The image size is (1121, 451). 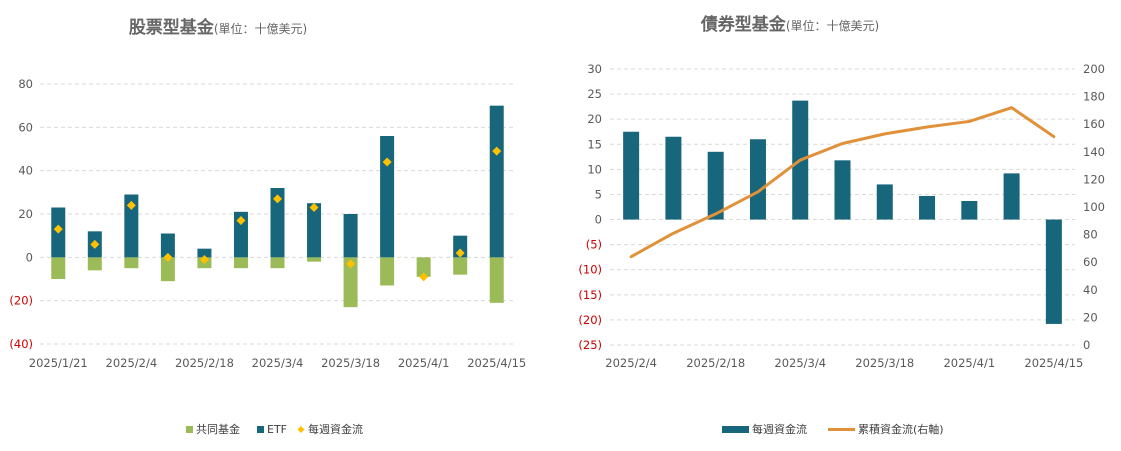 I want to click on equity-legend: 共同基金 ETF 每週資金流, so click(x=274, y=429).